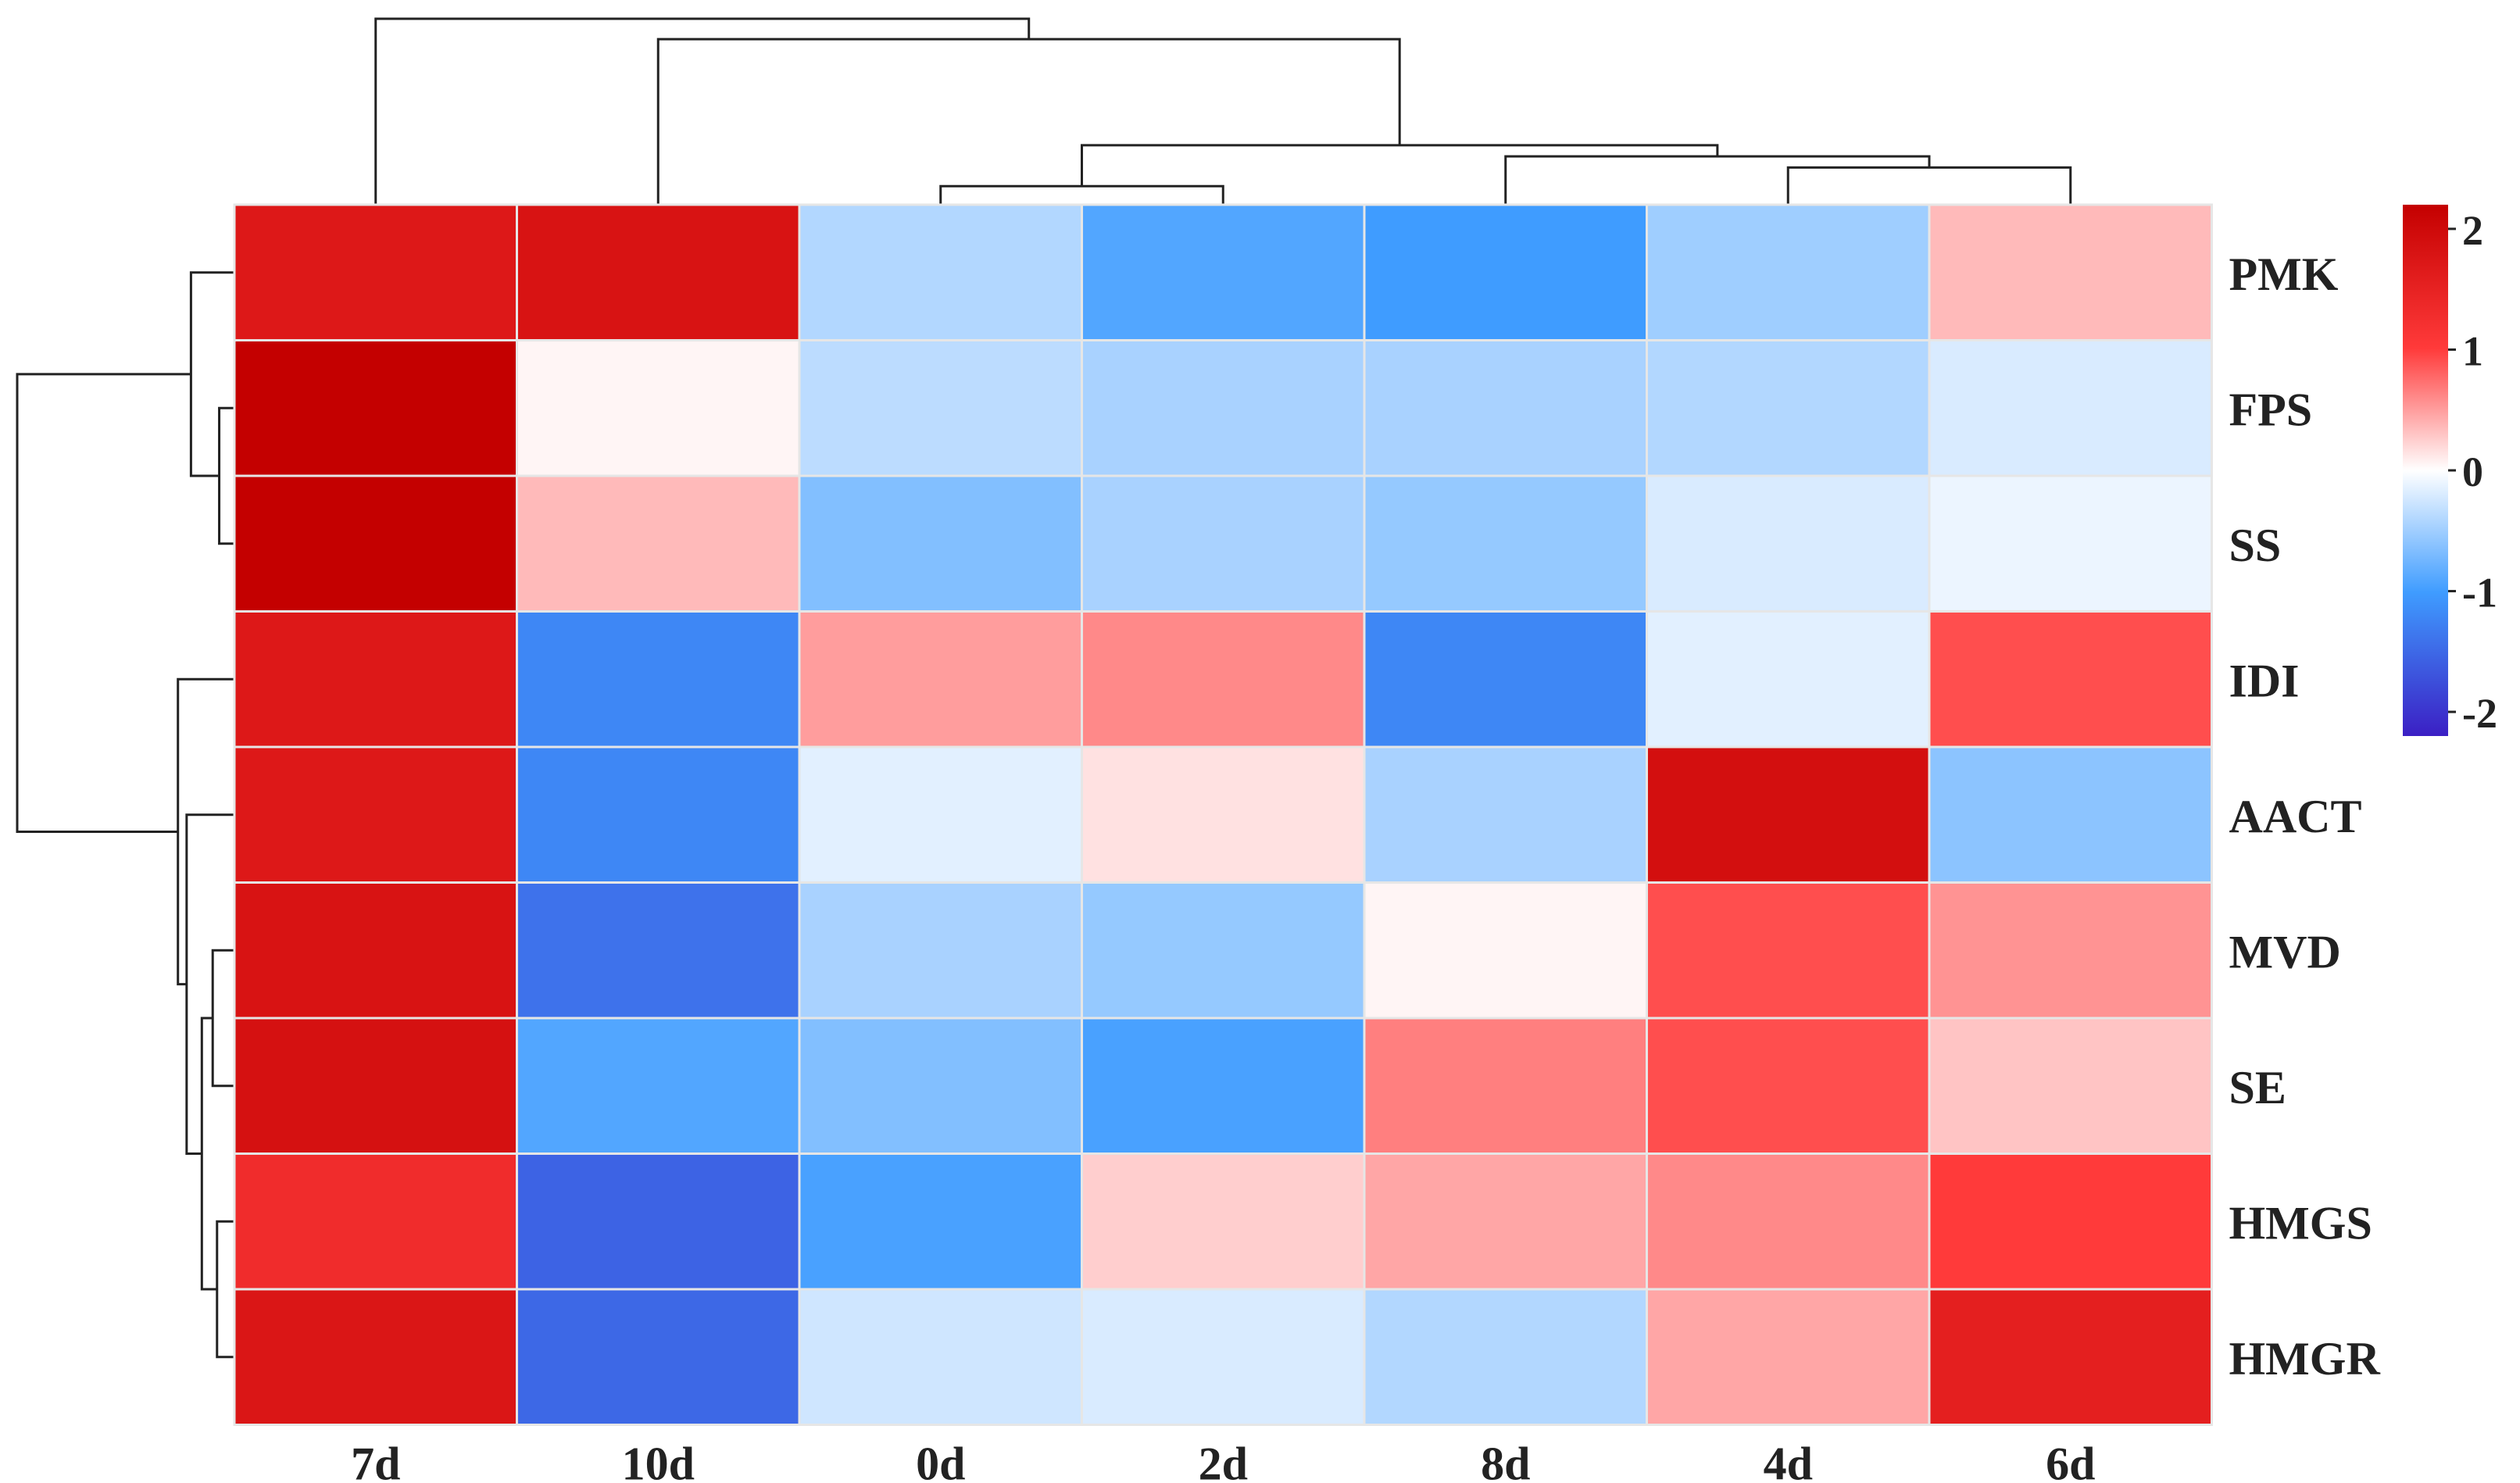 The height and width of the screenshot is (1483, 2520). What do you see at coordinates (658, 1357) in the screenshot?
I see `heatmap-cell-hmgr-10d` at bounding box center [658, 1357].